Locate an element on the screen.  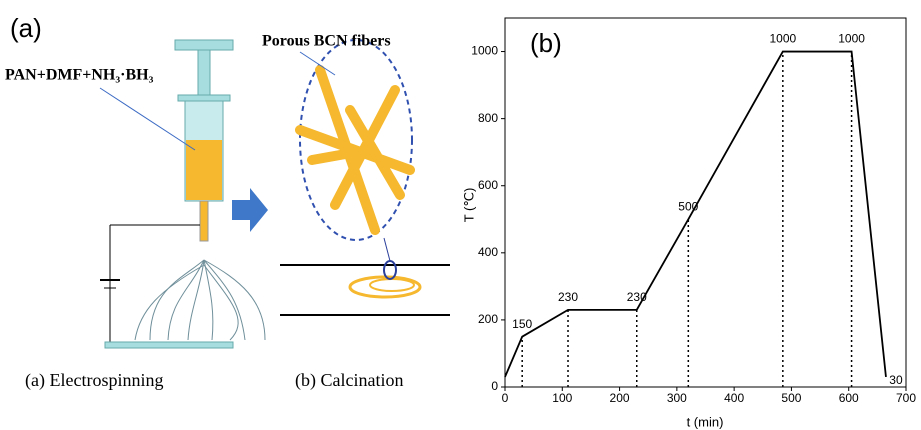
y-tick-label: 800 is located at coordinates (488, 118).